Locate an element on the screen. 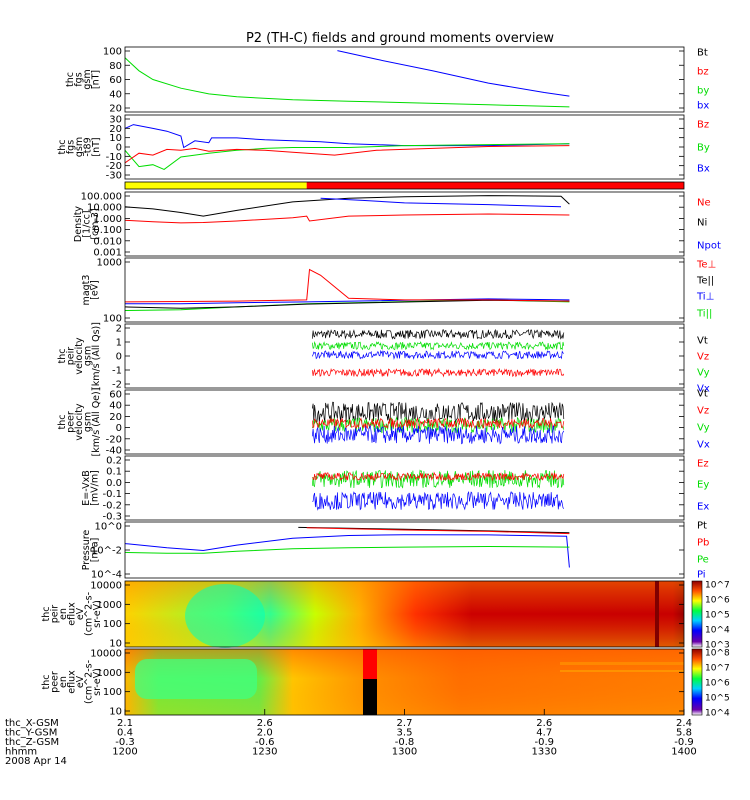  ytick-label-efield: -0.3 is located at coordinates (112, 517).